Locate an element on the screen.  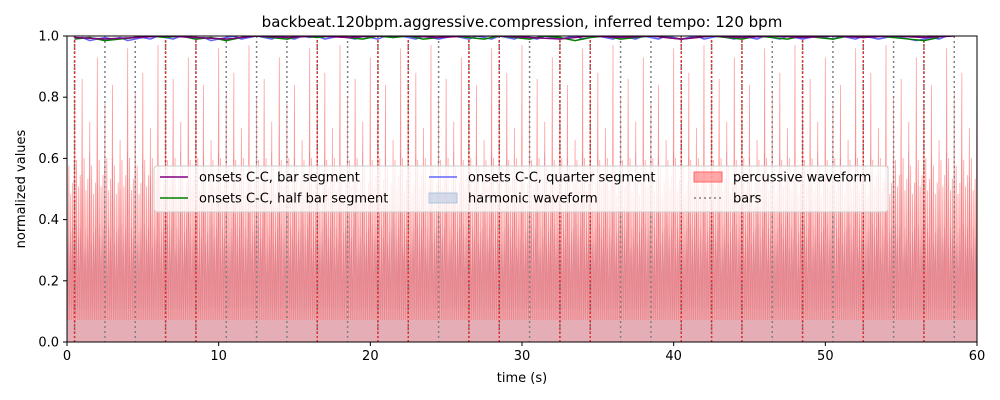
legend-label: onsets C-C, quarter segment is located at coordinates (561, 178).